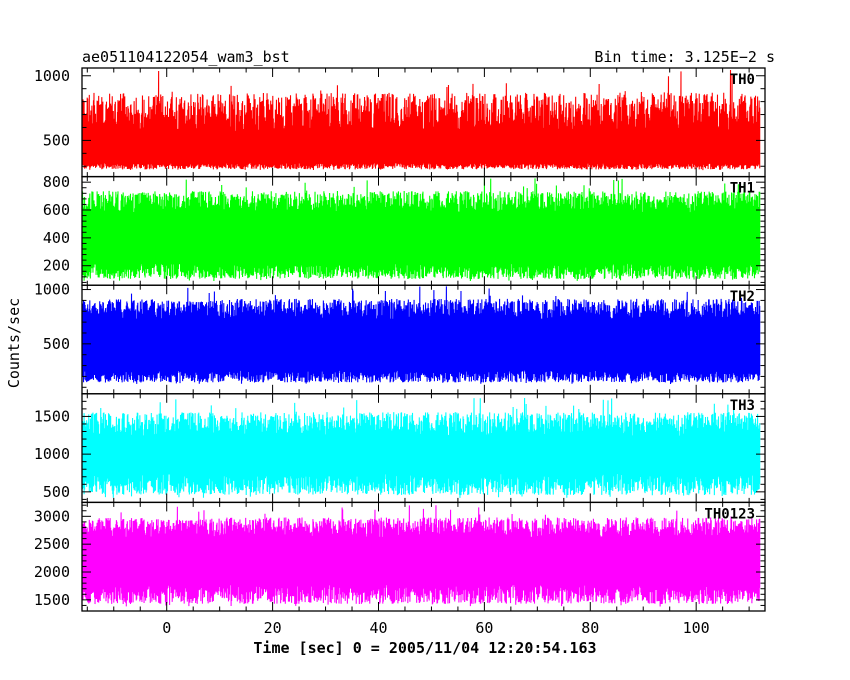 This screenshot has height=680, width=850. Describe the element at coordinates (52, 516) in the screenshot. I see `y-tick-label: 3000` at that location.